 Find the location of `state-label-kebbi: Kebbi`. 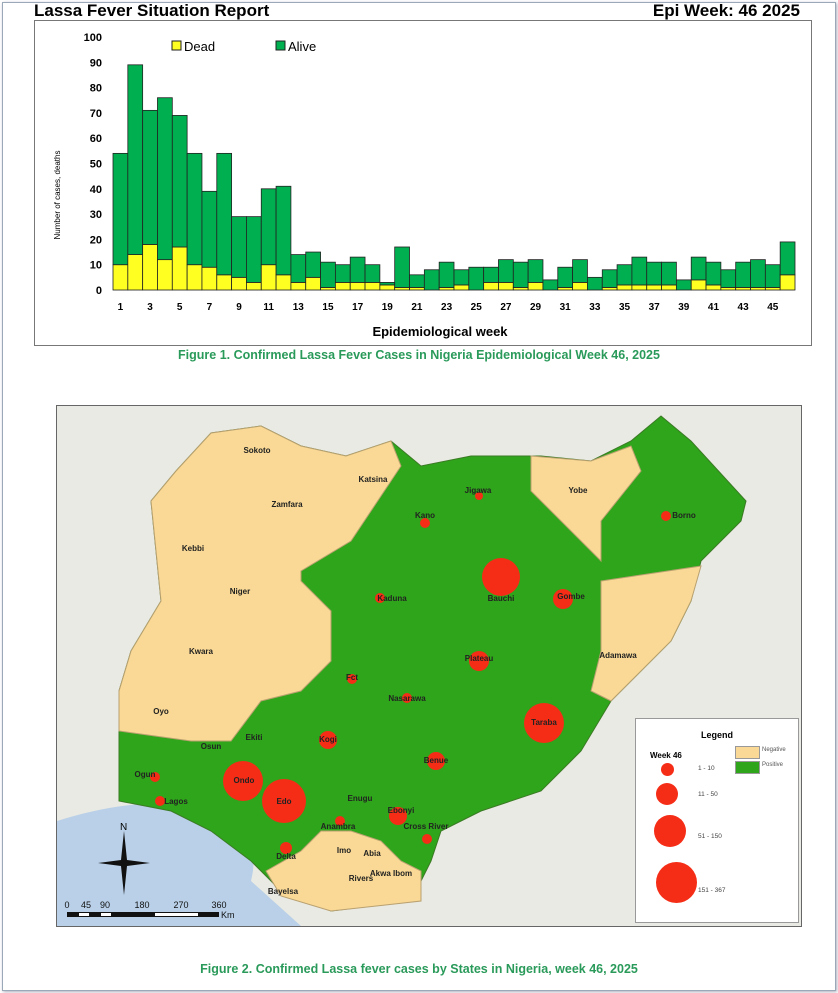

state-label-kebbi: Kebbi is located at coordinates (193, 548).